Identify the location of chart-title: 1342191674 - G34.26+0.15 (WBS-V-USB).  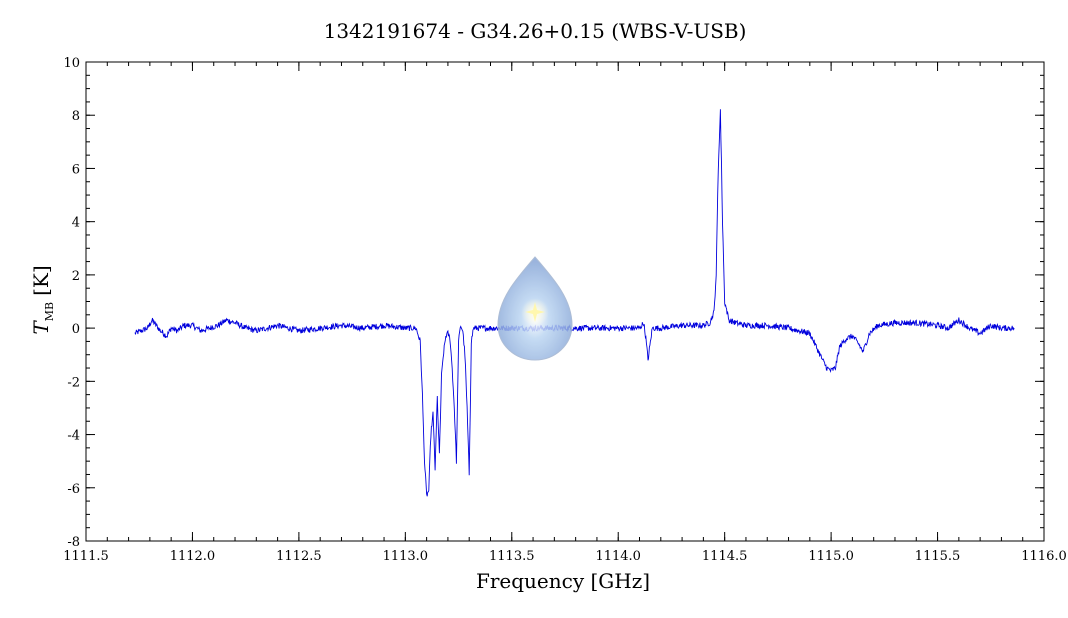
(535, 31).